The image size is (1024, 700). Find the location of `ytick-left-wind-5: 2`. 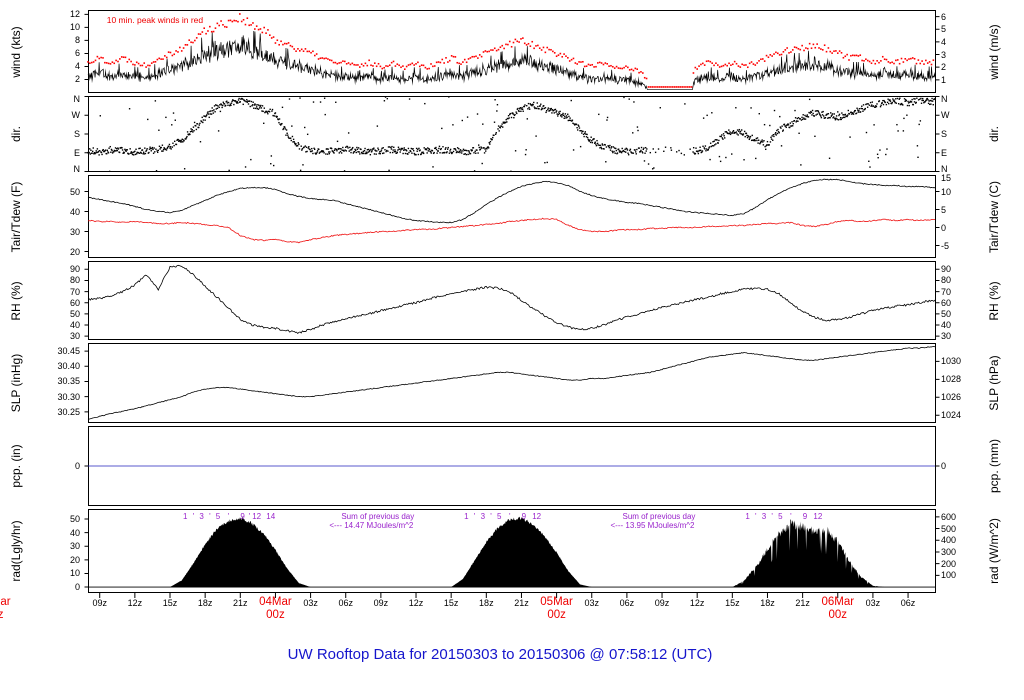

ytick-left-wind-5: 2 is located at coordinates (77, 79).